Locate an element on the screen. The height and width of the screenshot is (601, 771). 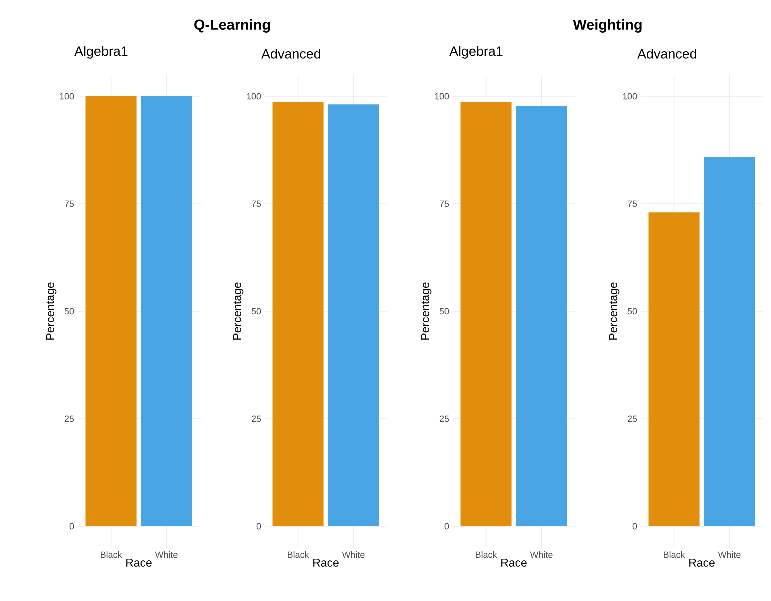
text: Q-Learning is located at coordinates (232, 26).